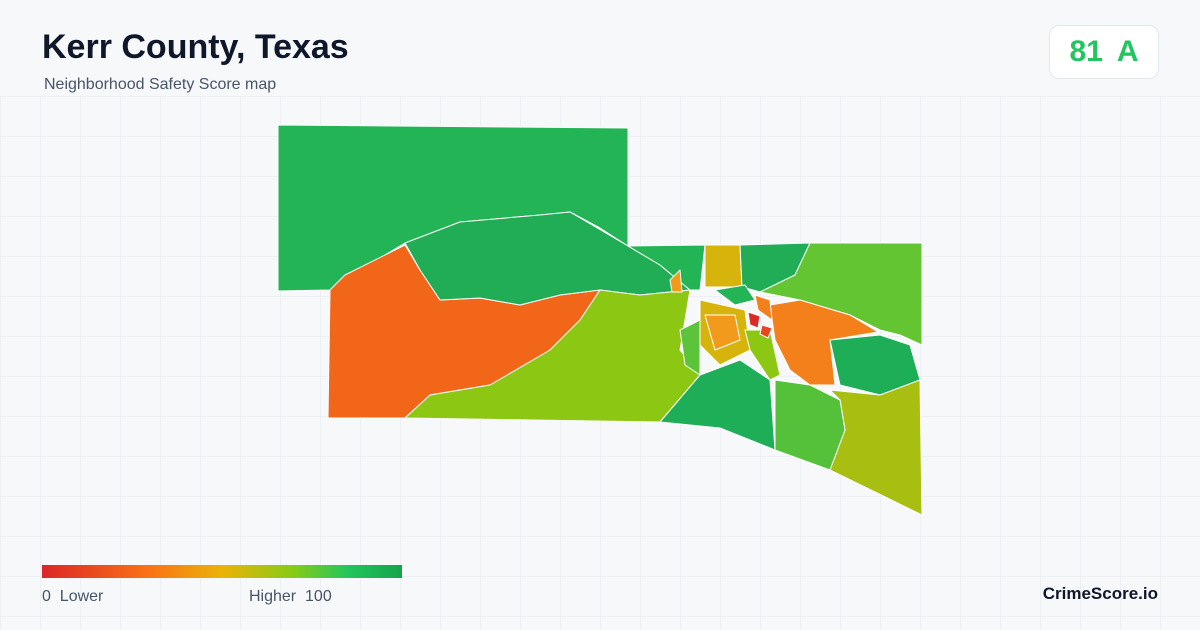 The image size is (1200, 630). I want to click on brand: CrimeScore.io, so click(1100, 593).